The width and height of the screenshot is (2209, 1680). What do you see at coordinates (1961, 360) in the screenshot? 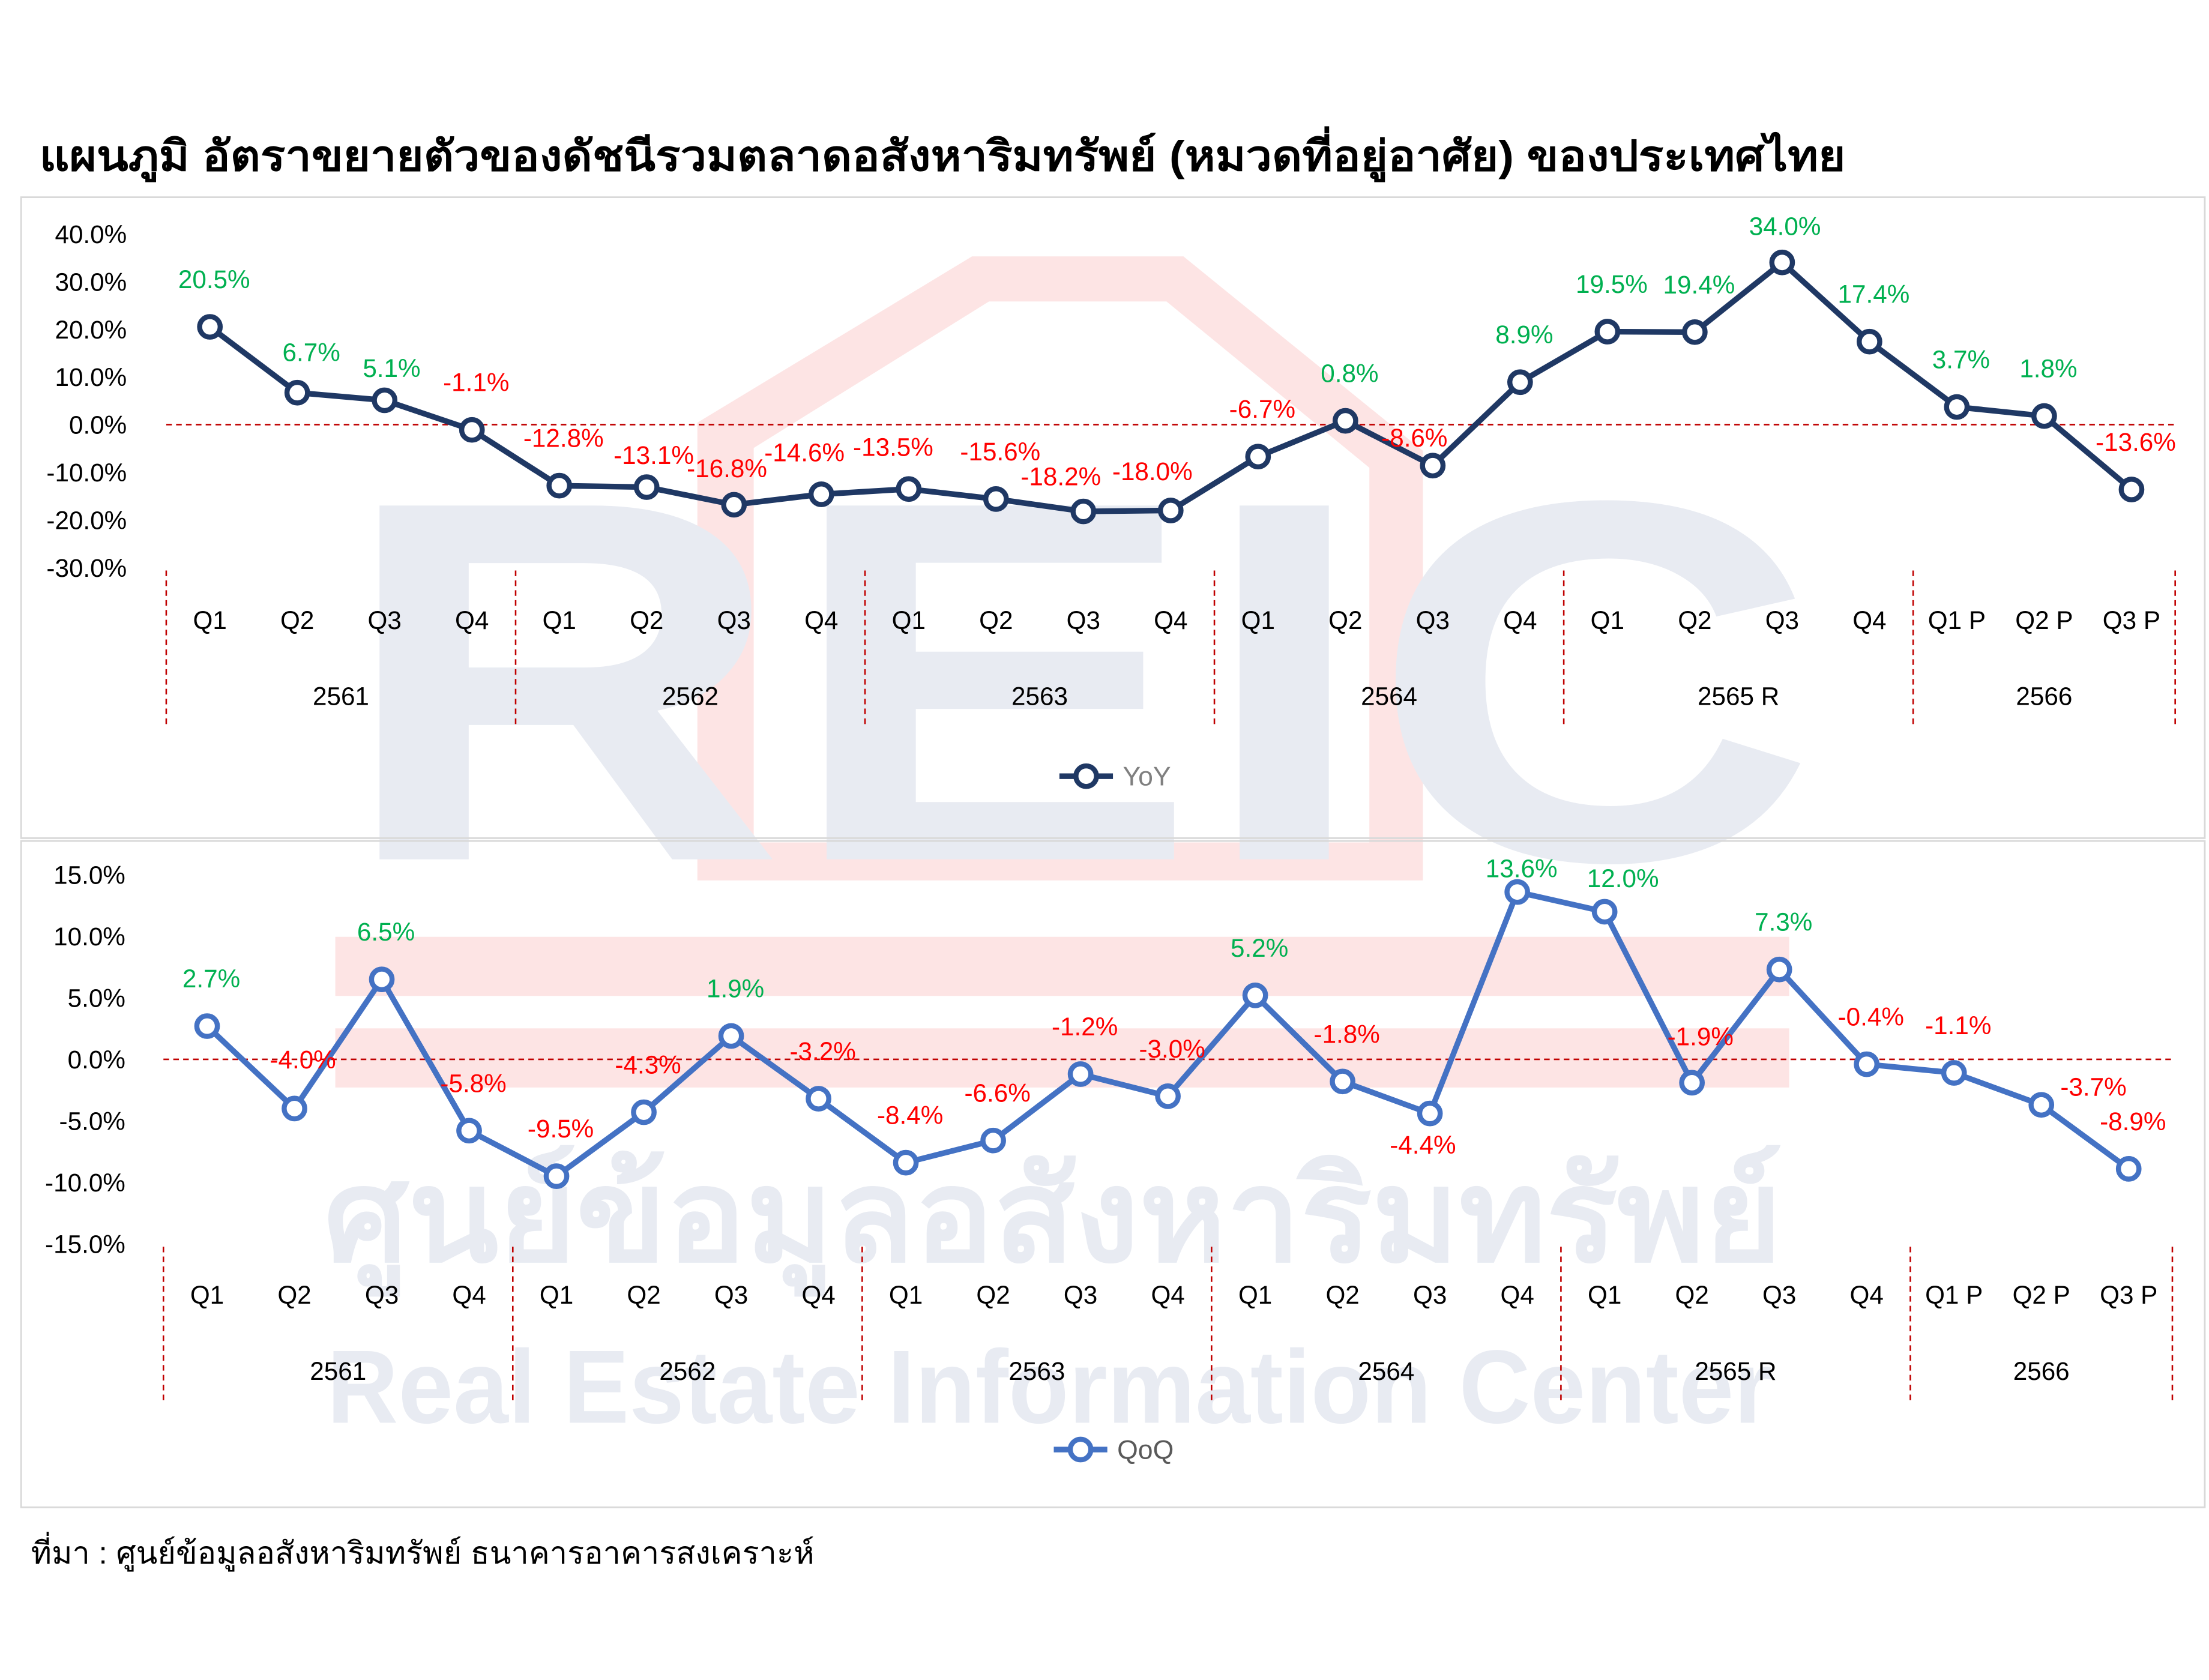
I see `yoy-data-label: 3.7%` at bounding box center [1961, 360].